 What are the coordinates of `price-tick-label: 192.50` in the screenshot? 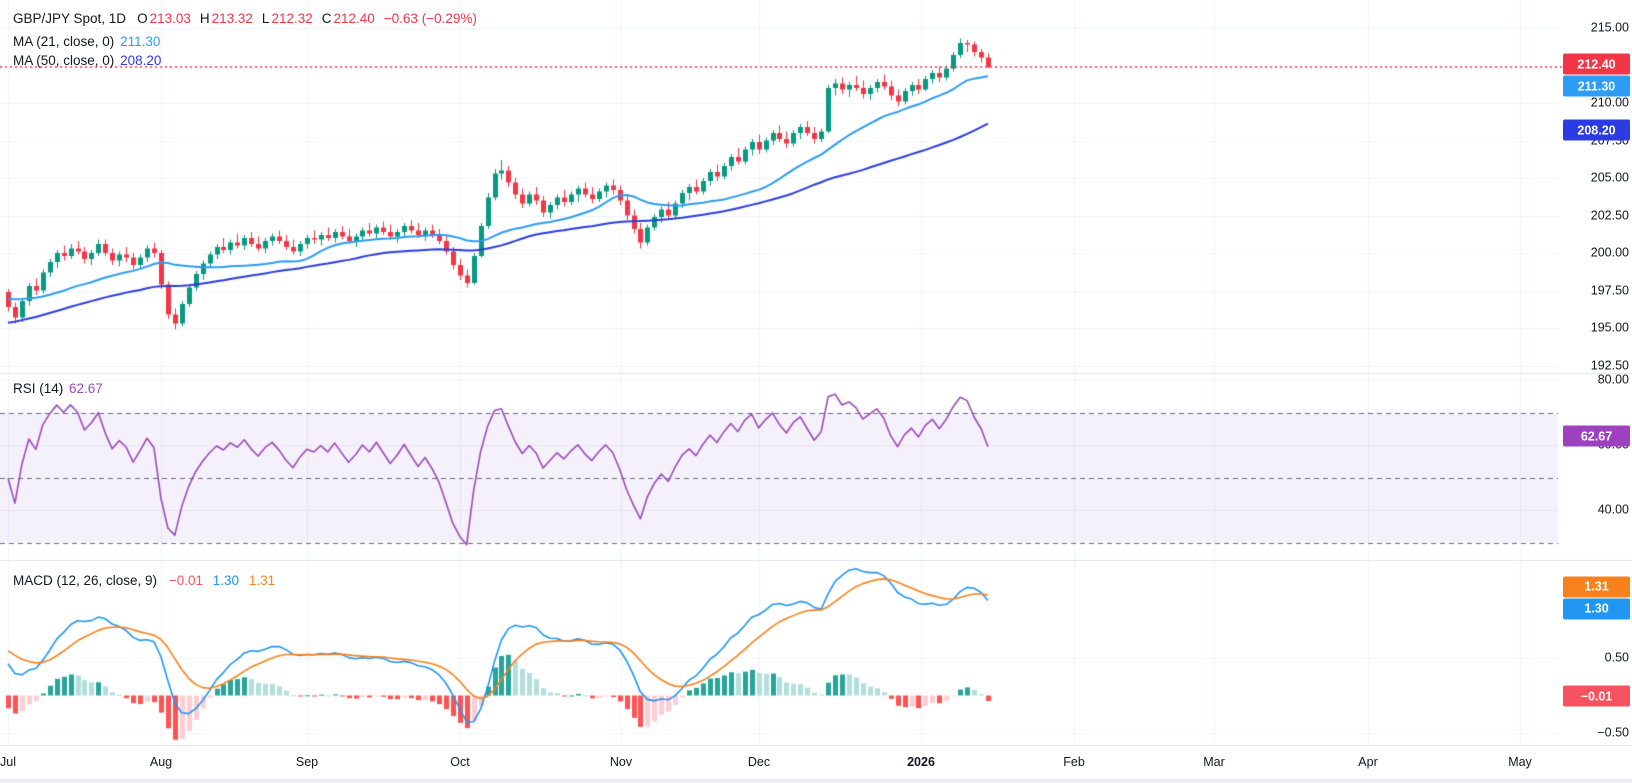 It's located at (1609, 365).